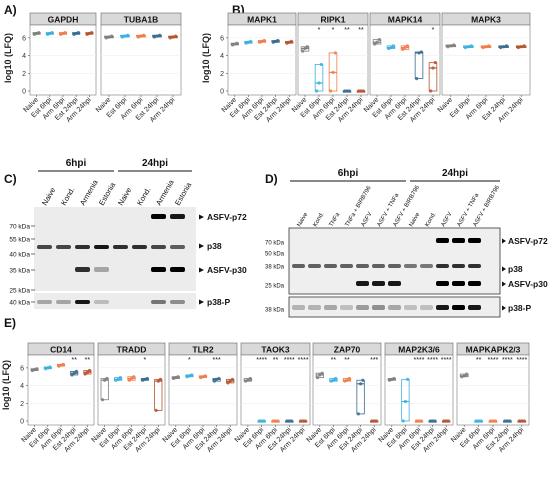 This screenshot has height=481, width=550. Describe the element at coordinates (486, 20) in the screenshot. I see `facet-title: MAPK3` at that location.